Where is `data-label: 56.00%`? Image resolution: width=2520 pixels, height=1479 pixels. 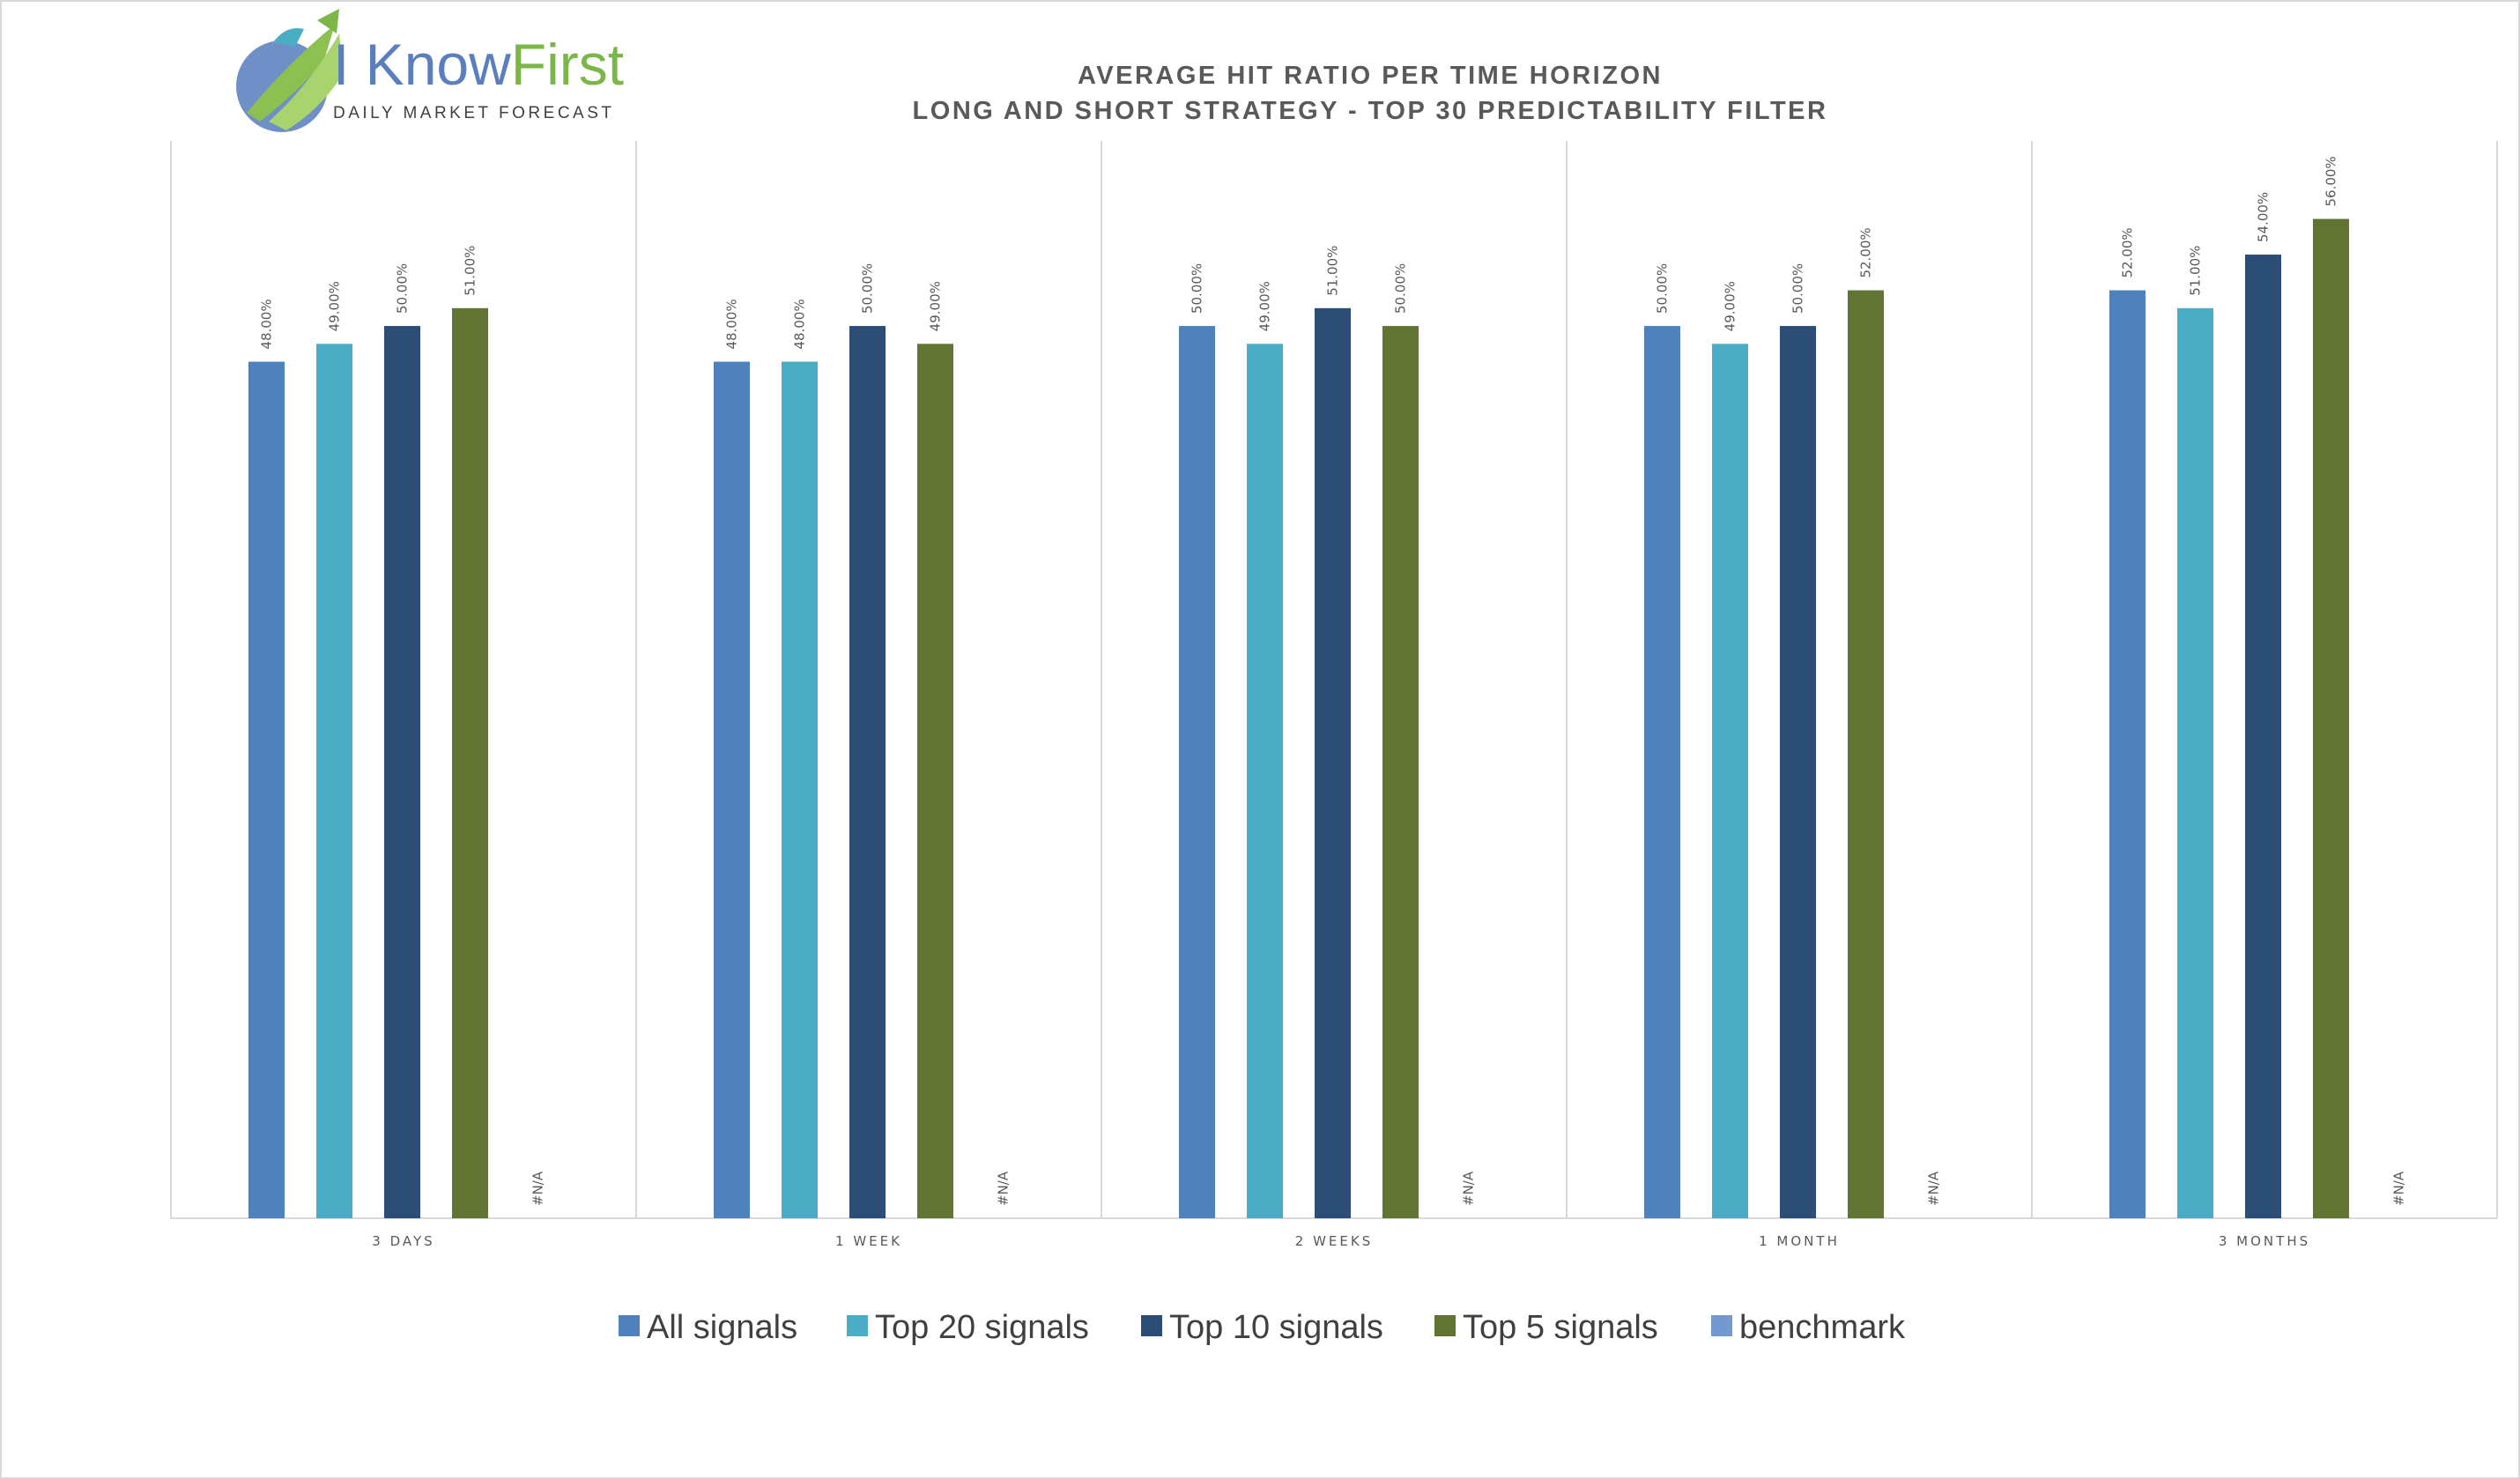
data-label: 56.00% is located at coordinates (2331, 181).